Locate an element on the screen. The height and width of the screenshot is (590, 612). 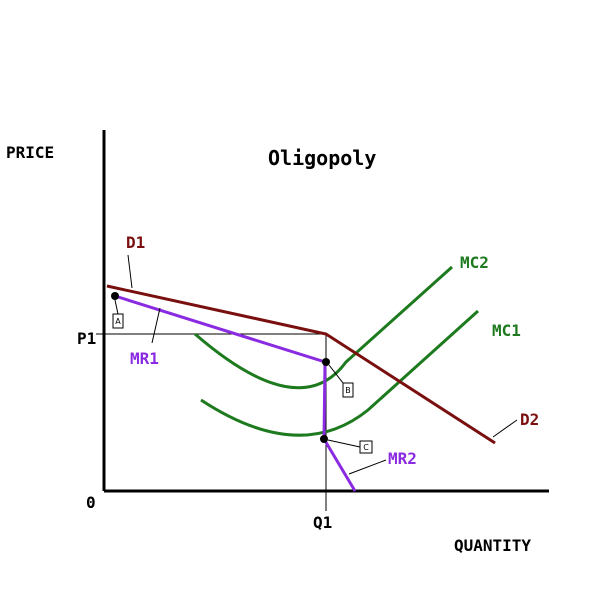
marginal-revenue-curve is located at coordinates (235, 393).